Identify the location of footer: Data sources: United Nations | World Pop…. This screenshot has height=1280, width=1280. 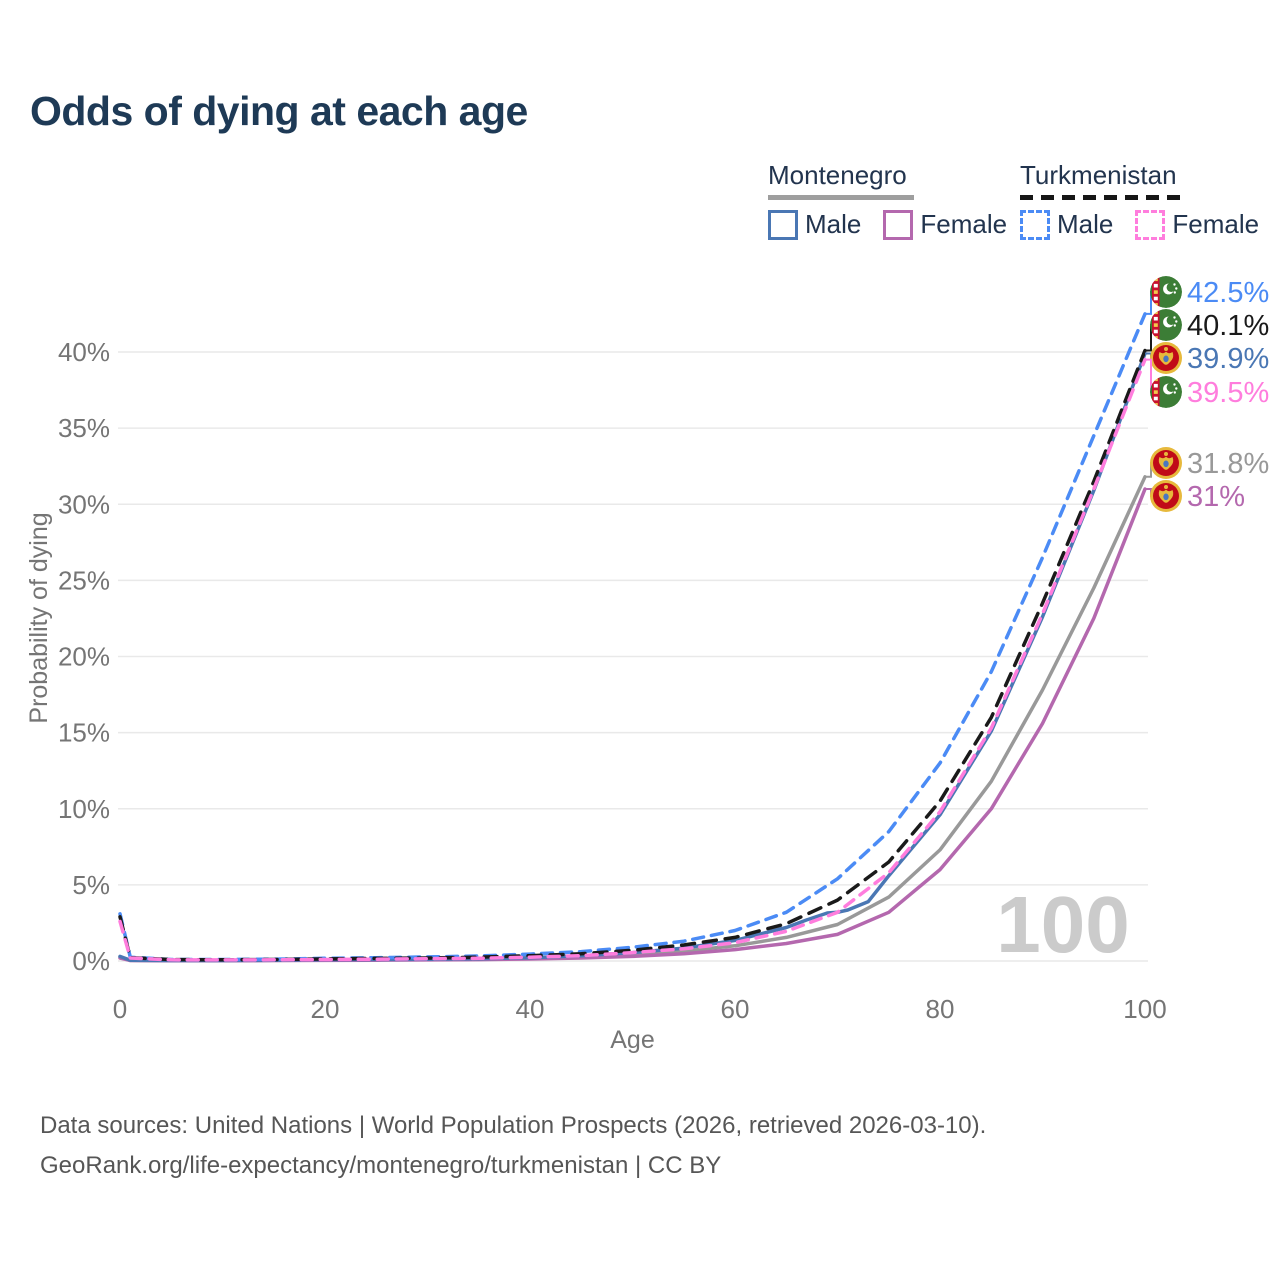
(513, 1146).